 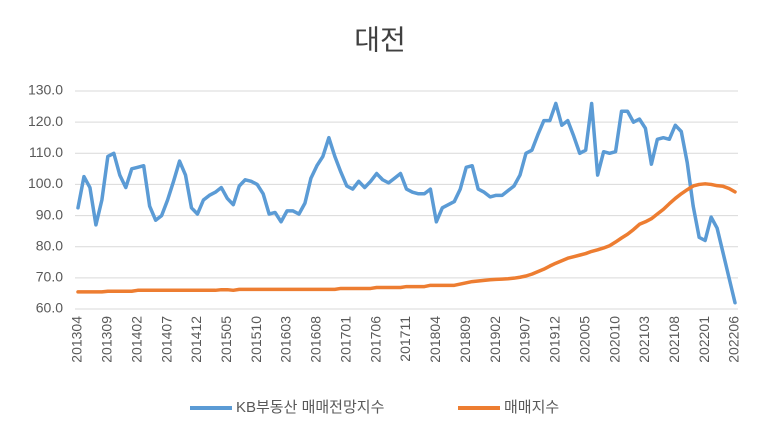 What do you see at coordinates (49, 214) in the screenshot?
I see `y-tick-label: 90.0` at bounding box center [49, 214].